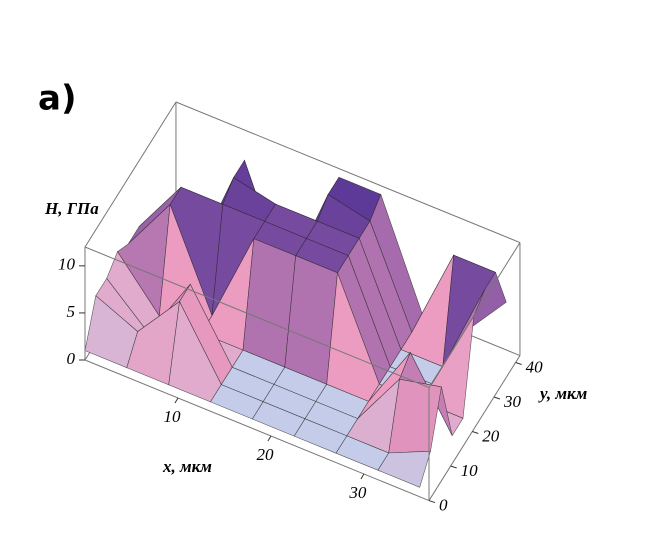 This screenshot has width=669, height=556. What do you see at coordinates (265, 454) in the screenshot?
I see `x-tick-label: 20` at bounding box center [265, 454].